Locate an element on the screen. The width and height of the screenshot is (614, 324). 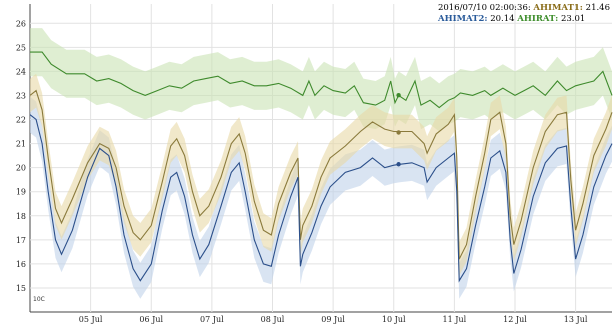
legend-row-2: AHIMAT2: 20.14 AHIRAT: 23.01 is located at coordinates (524, 19).